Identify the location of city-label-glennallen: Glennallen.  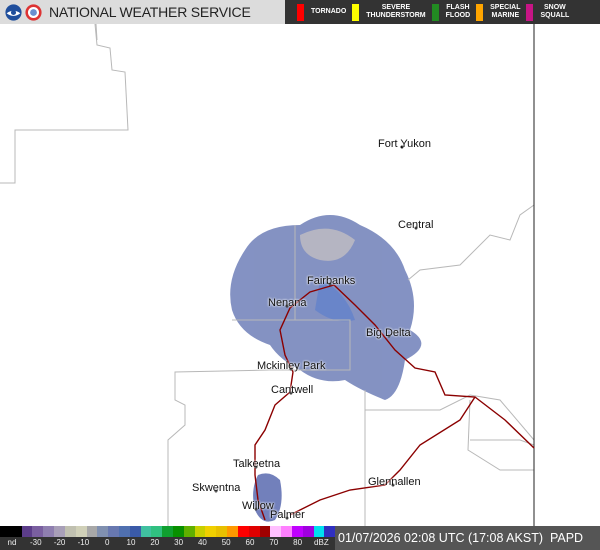
(394, 482).